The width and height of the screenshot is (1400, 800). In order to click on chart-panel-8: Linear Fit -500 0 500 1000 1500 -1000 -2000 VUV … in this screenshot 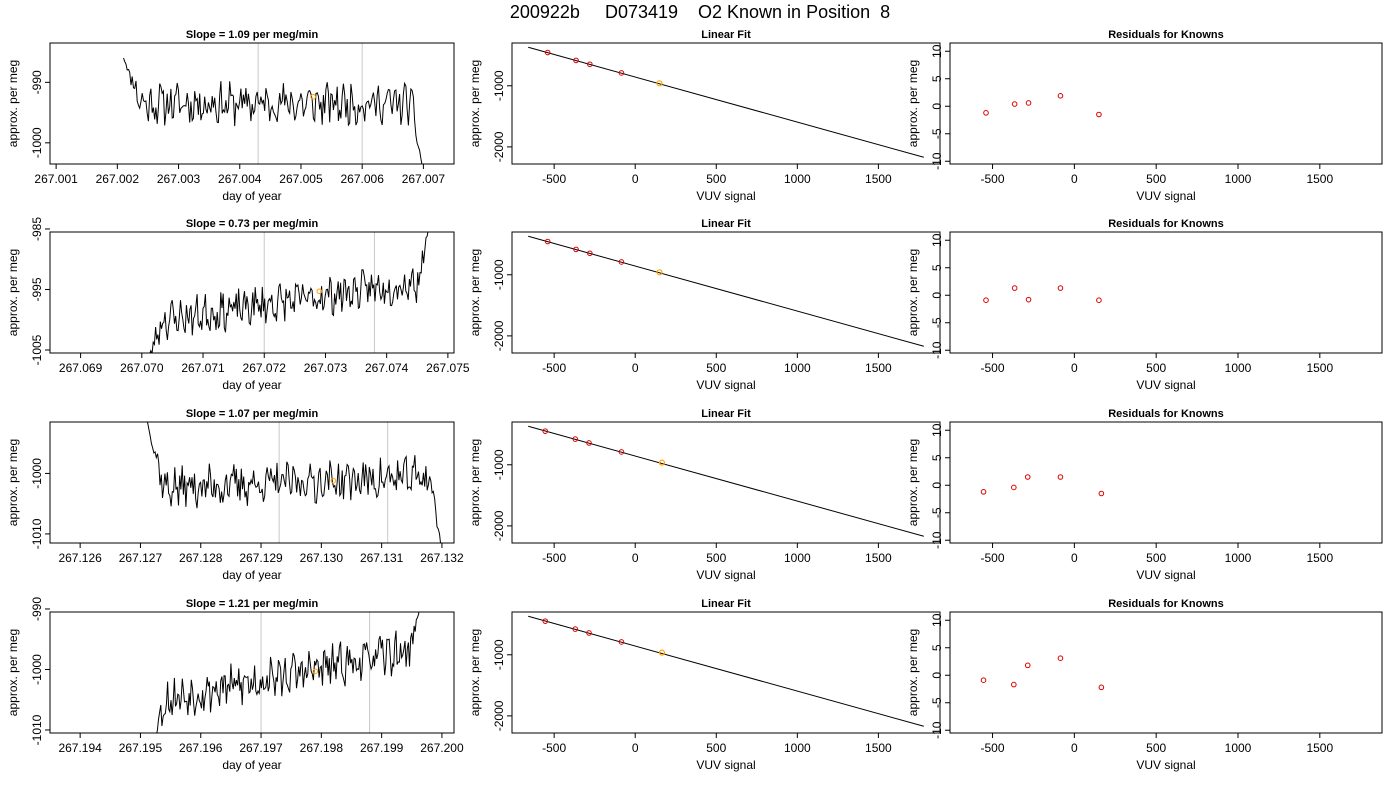, I will do `click(704, 495)`.